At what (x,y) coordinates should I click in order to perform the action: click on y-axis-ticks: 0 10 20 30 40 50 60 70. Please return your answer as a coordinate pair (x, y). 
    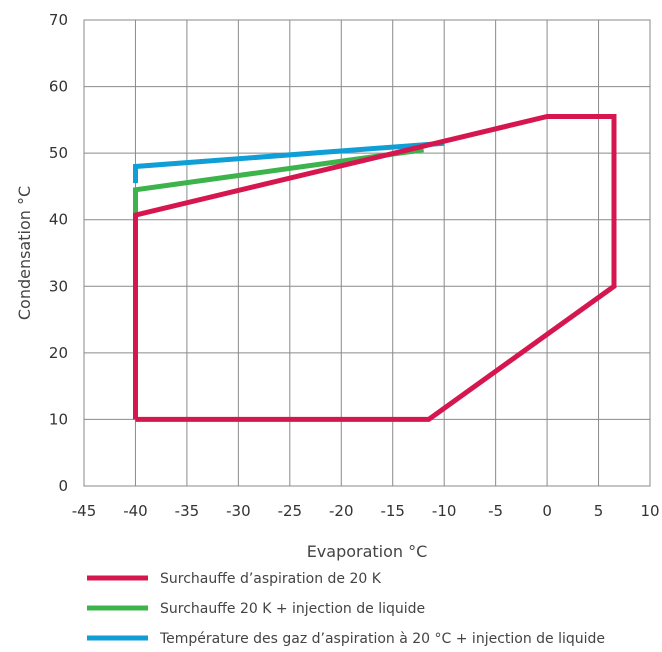
    Looking at the image, I should click on (58, 253).